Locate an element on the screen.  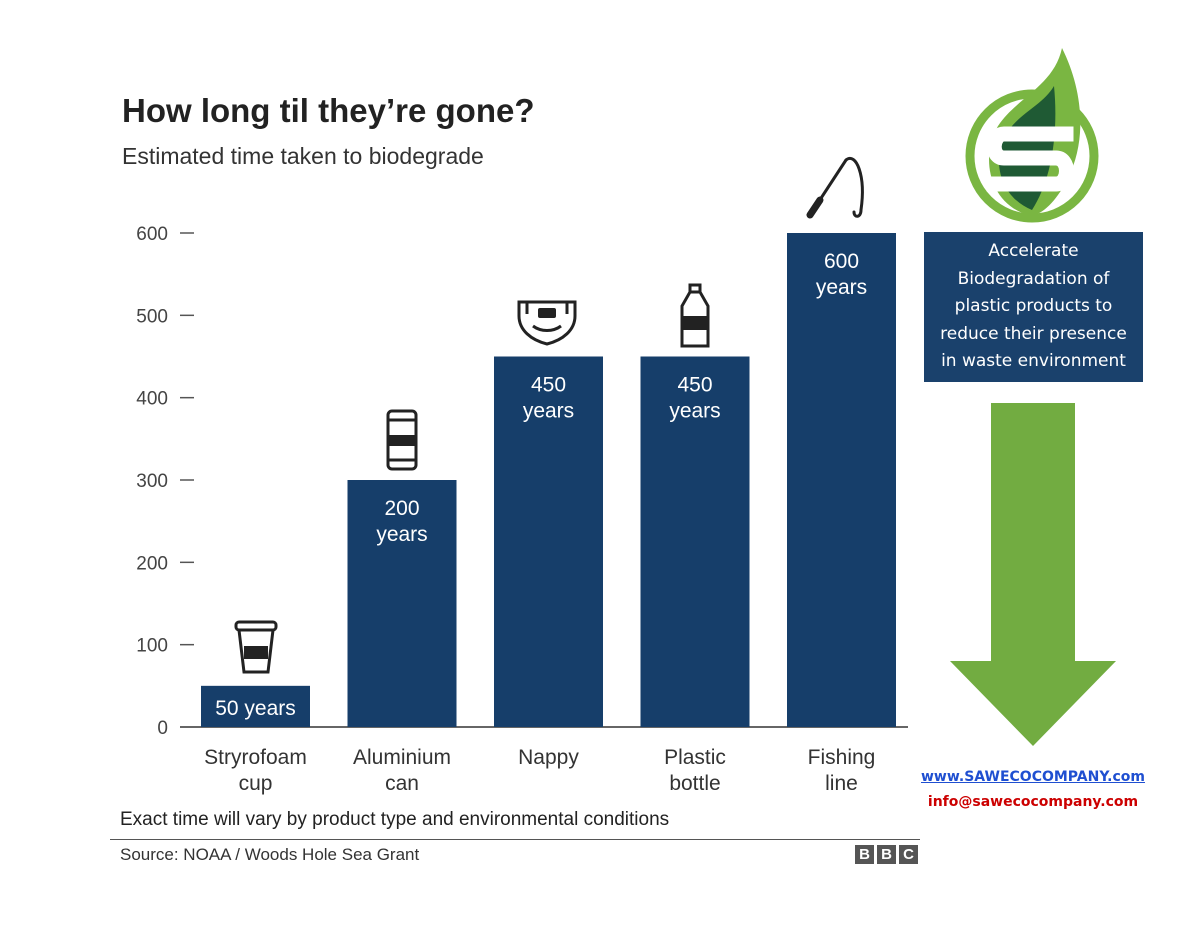
bar-value-label: 600 is located at coordinates (841, 261).